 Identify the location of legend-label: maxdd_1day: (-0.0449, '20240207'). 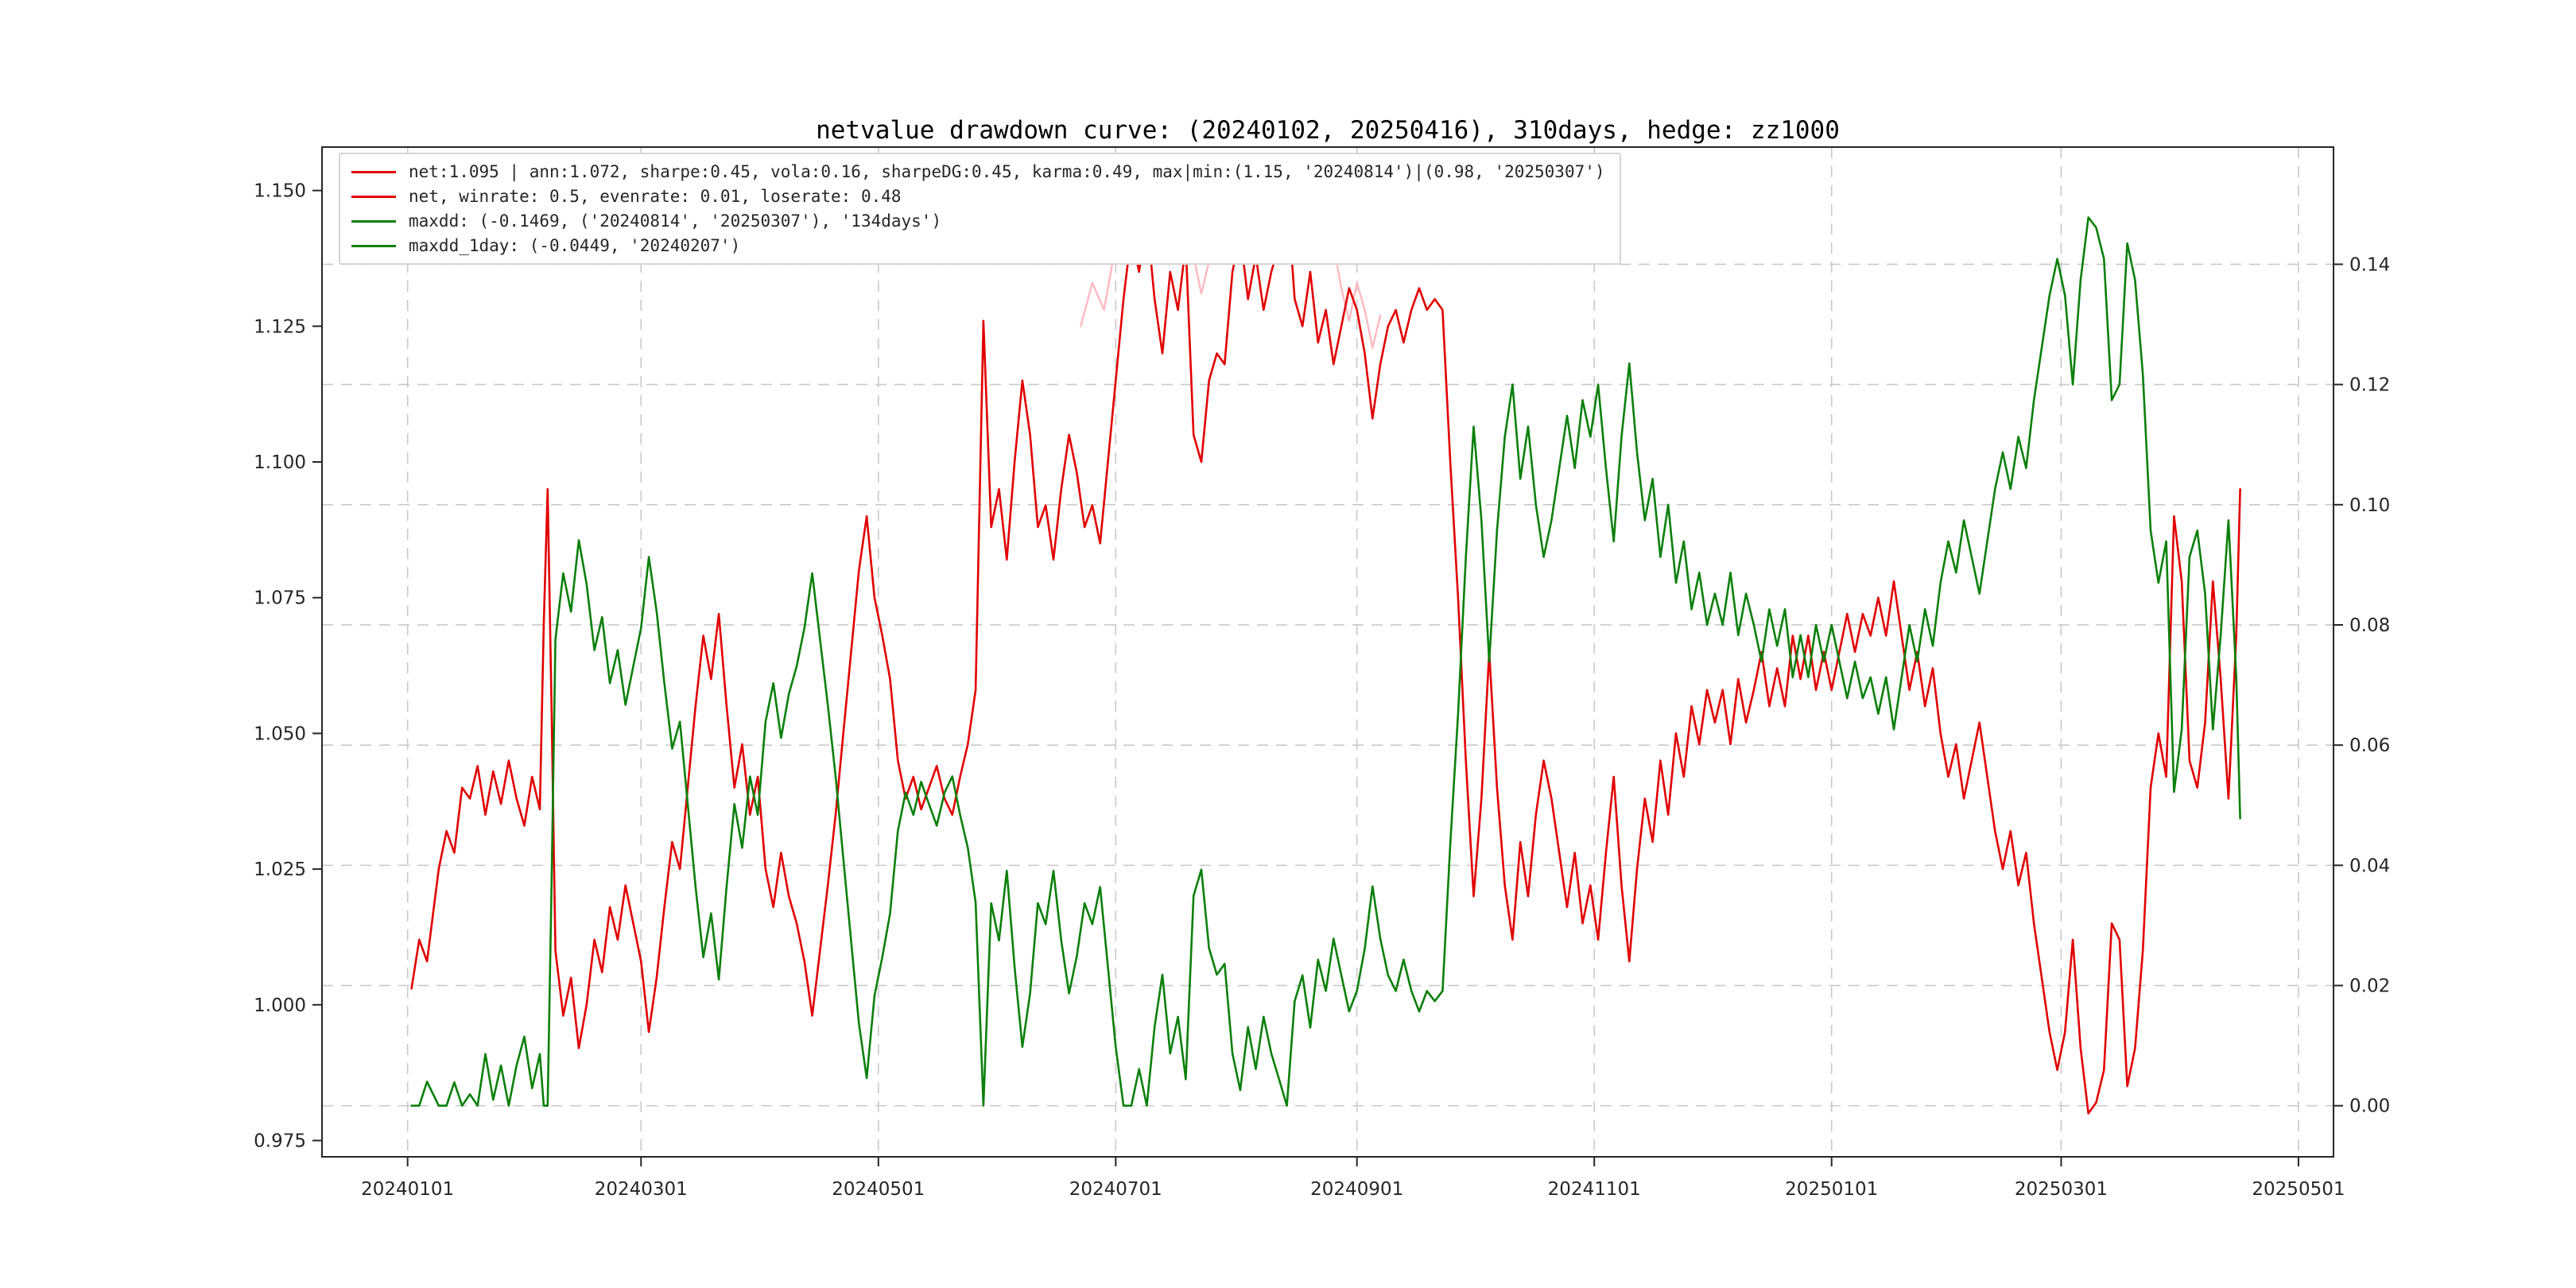
(575, 246).